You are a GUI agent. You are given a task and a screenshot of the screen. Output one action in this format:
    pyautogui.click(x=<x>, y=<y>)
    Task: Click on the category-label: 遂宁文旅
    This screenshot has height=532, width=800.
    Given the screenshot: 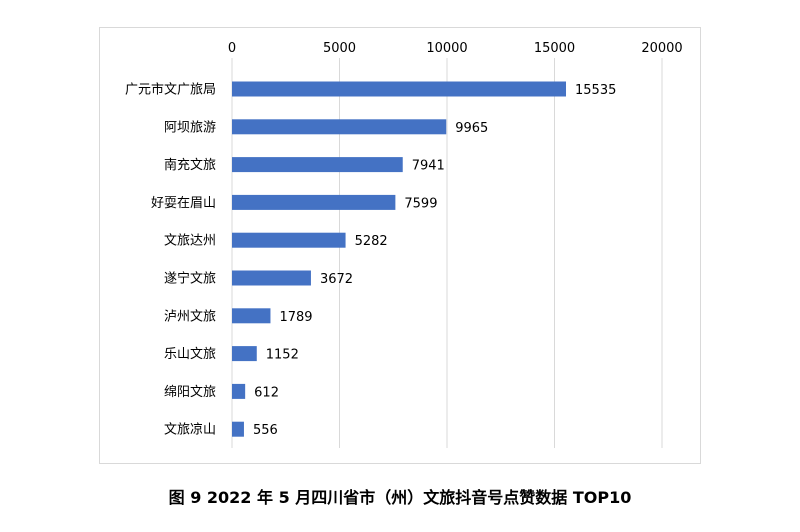 What is the action you would take?
    pyautogui.click(x=190, y=279)
    